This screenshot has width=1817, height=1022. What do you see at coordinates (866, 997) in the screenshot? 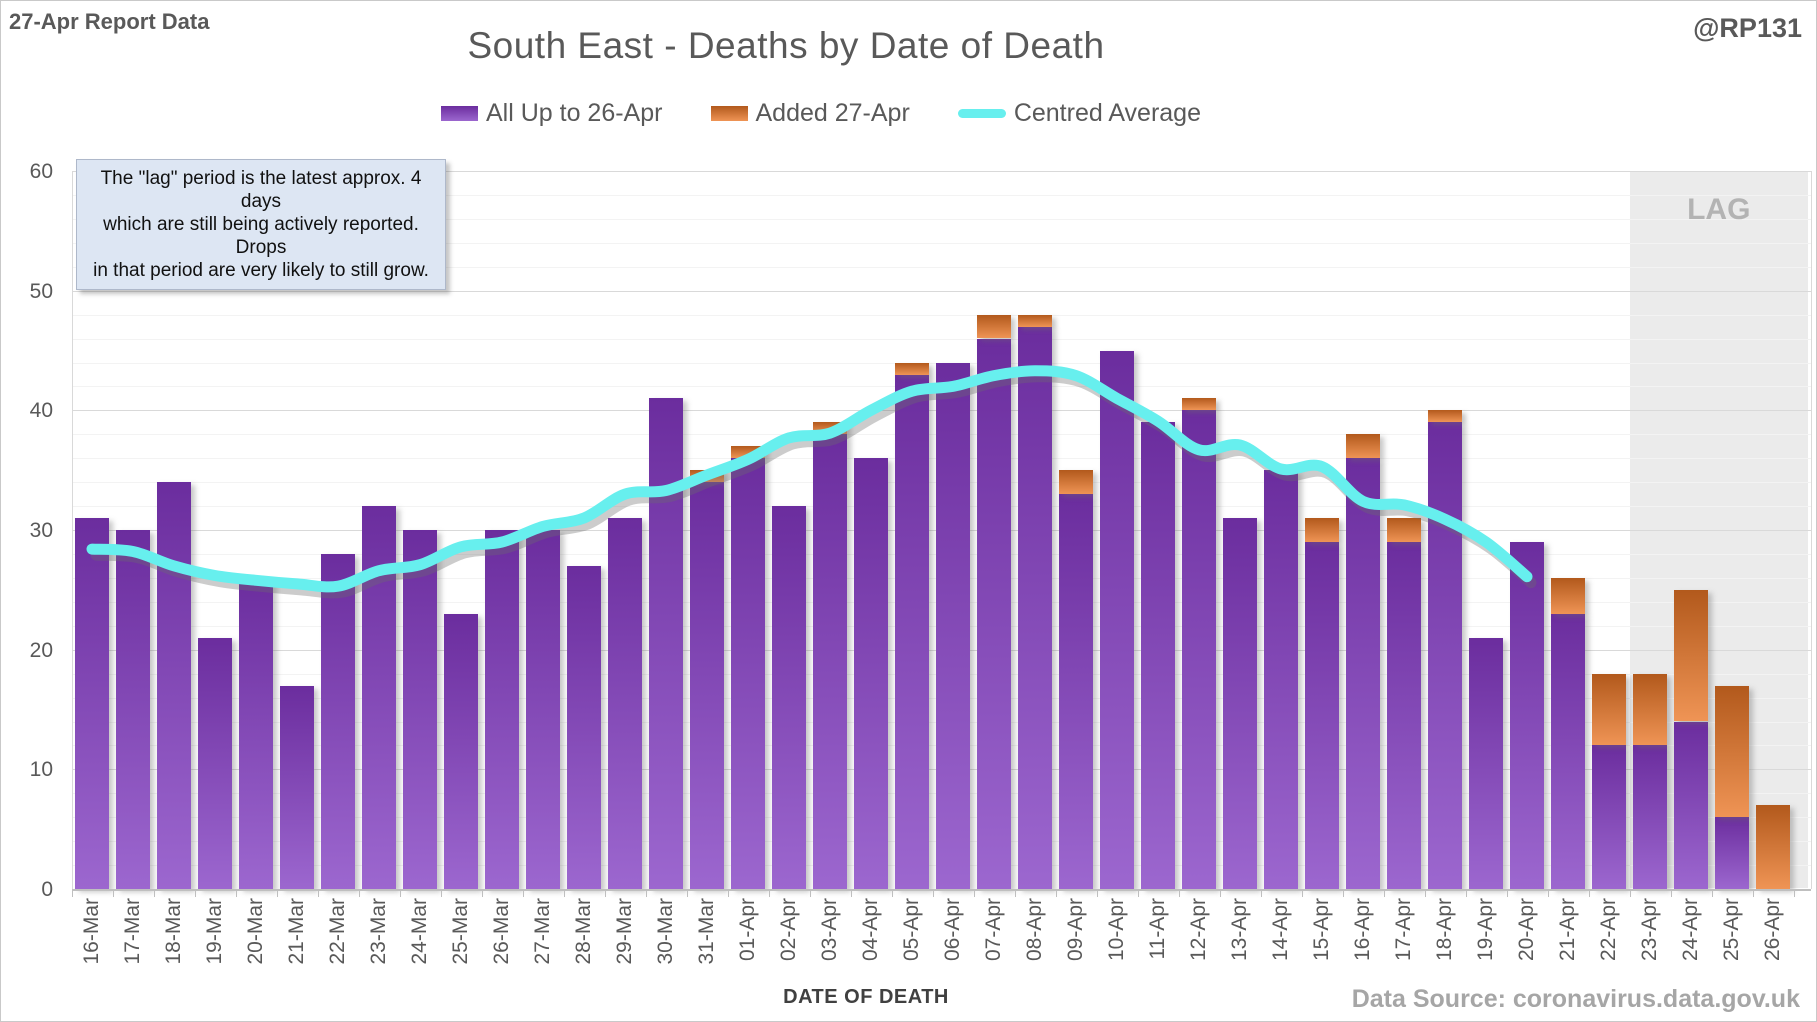
I see `x-axis-title: DATE OF DEATH` at bounding box center [866, 997].